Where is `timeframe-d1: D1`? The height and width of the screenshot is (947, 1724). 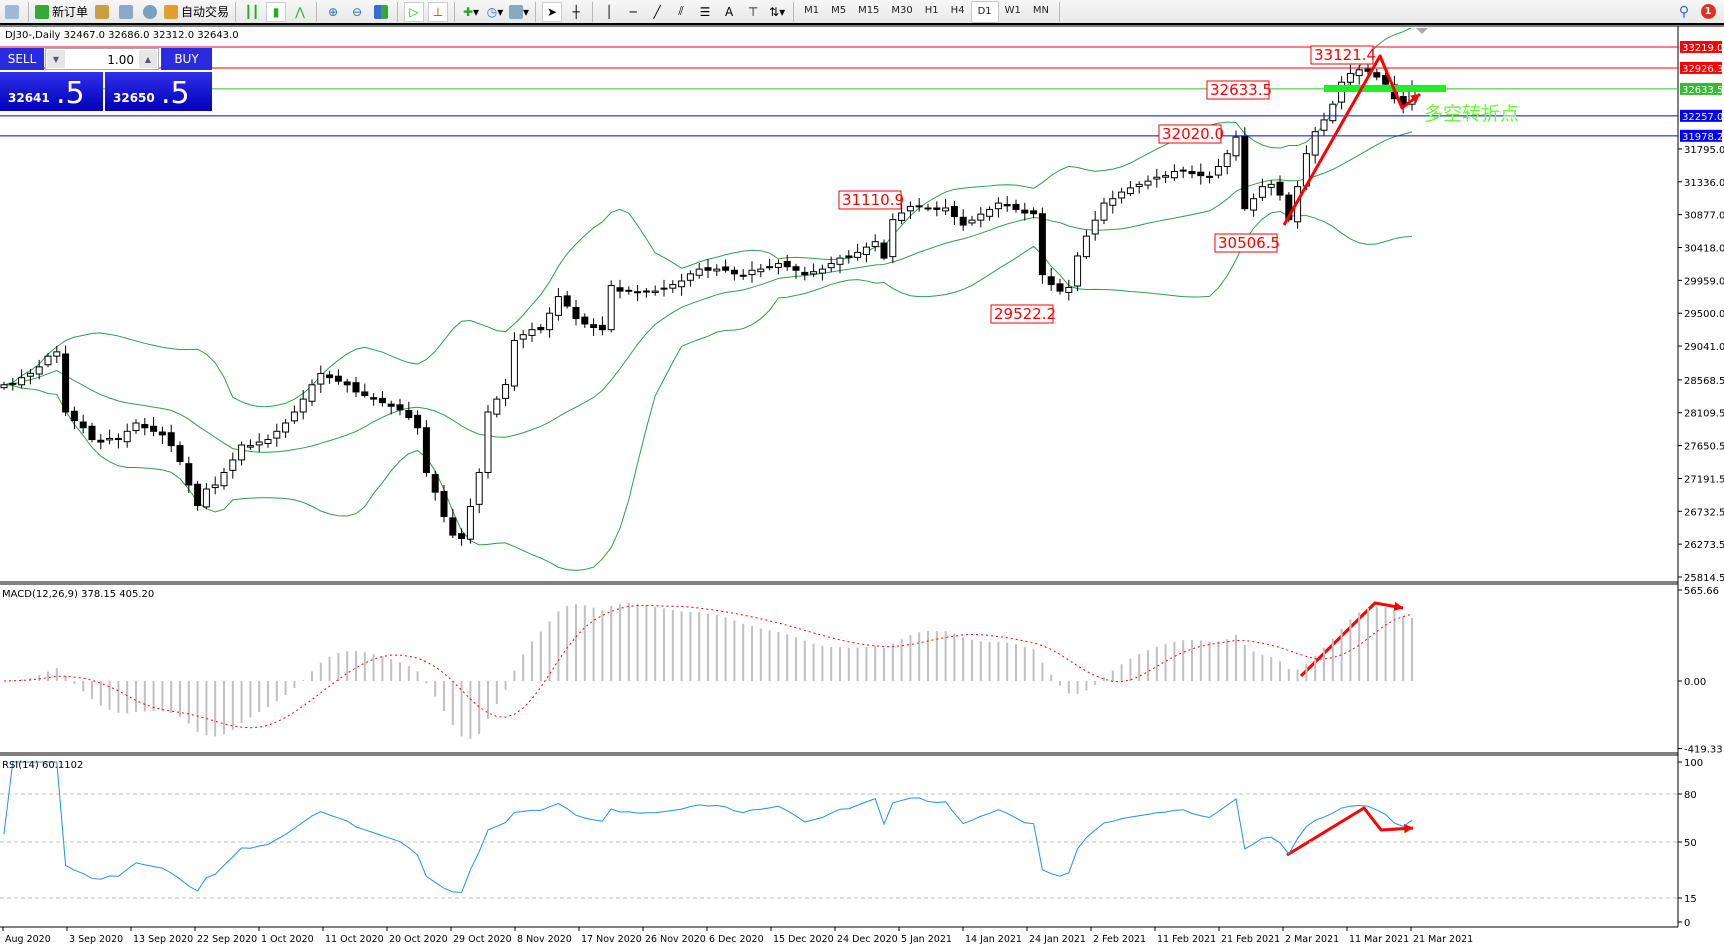
timeframe-d1: D1 is located at coordinates (984, 11).